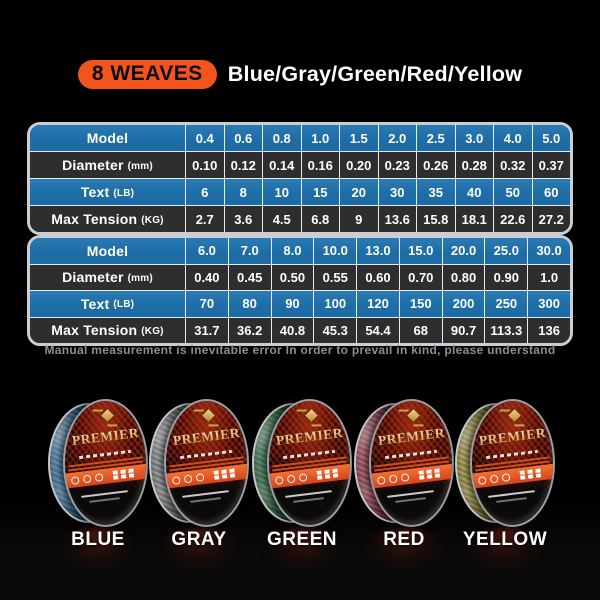 This screenshot has height=600, width=600. Describe the element at coordinates (206, 277) in the screenshot. I see `spec-value: 0.40` at that location.